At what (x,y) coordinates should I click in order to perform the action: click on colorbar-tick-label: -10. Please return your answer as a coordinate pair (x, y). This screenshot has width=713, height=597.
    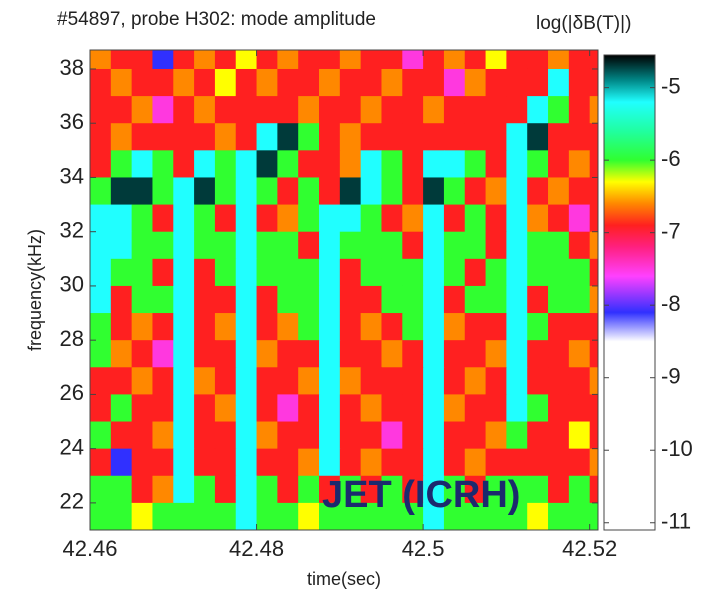
    Looking at the image, I should click on (677, 448).